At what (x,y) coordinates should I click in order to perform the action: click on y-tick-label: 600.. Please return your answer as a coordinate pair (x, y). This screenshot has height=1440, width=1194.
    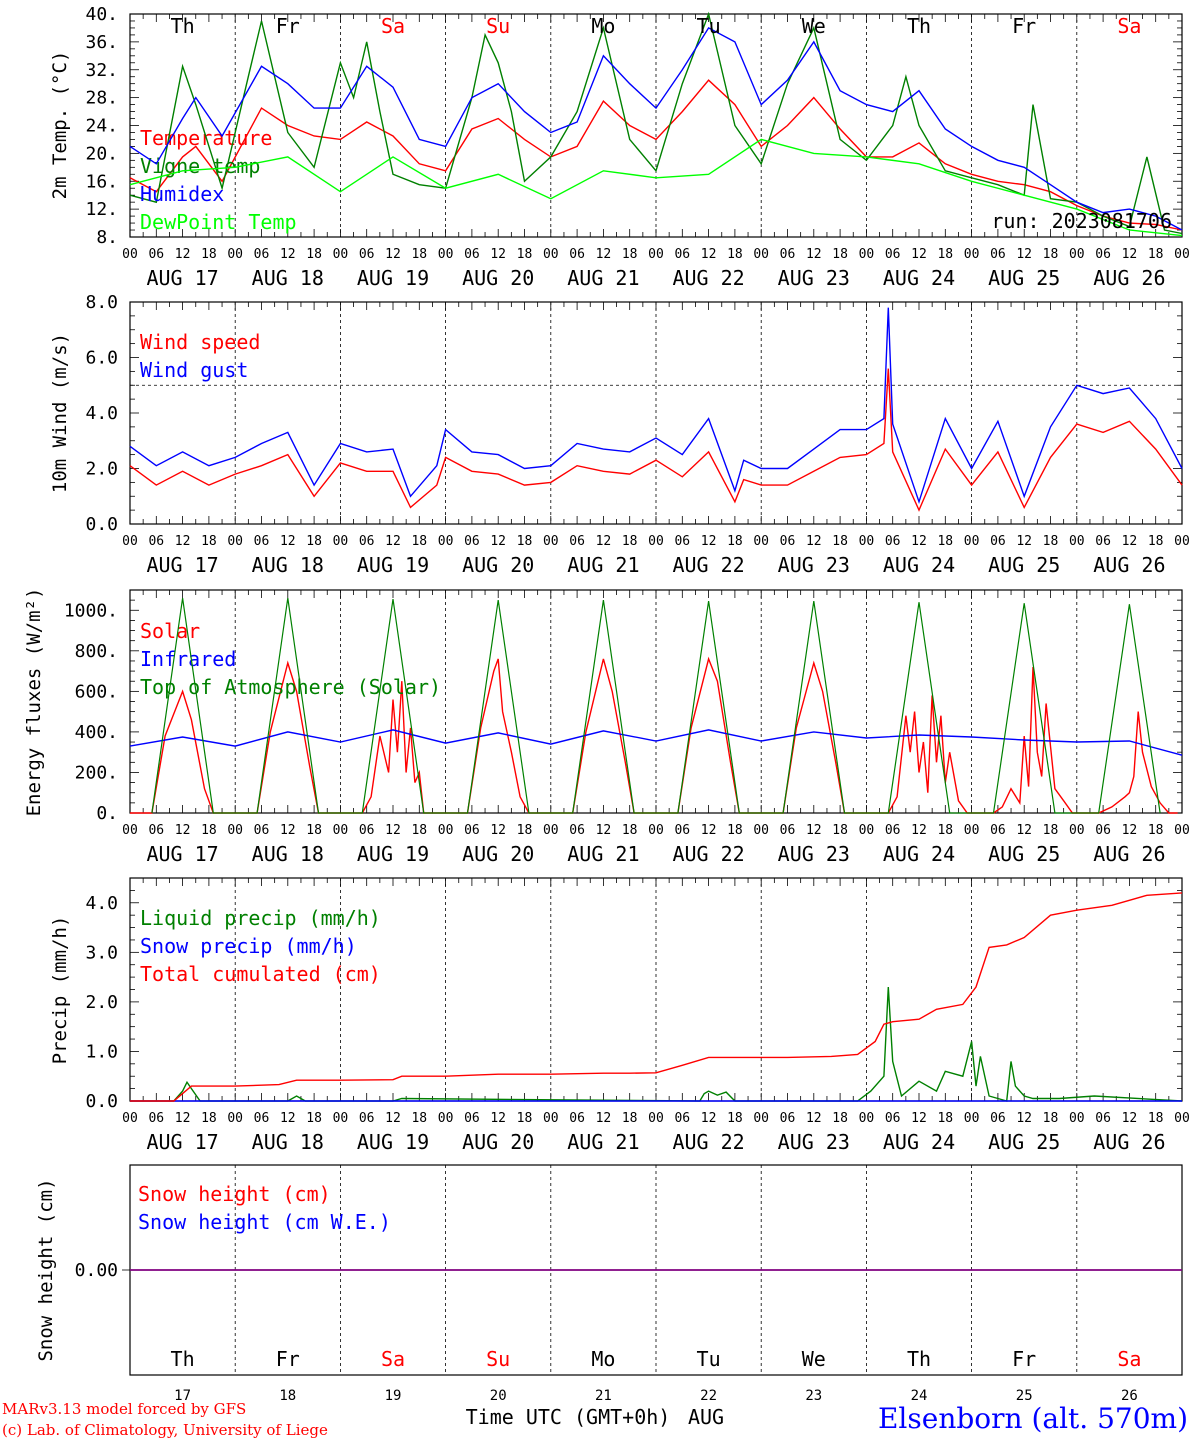
    Looking at the image, I should click on (96, 691).